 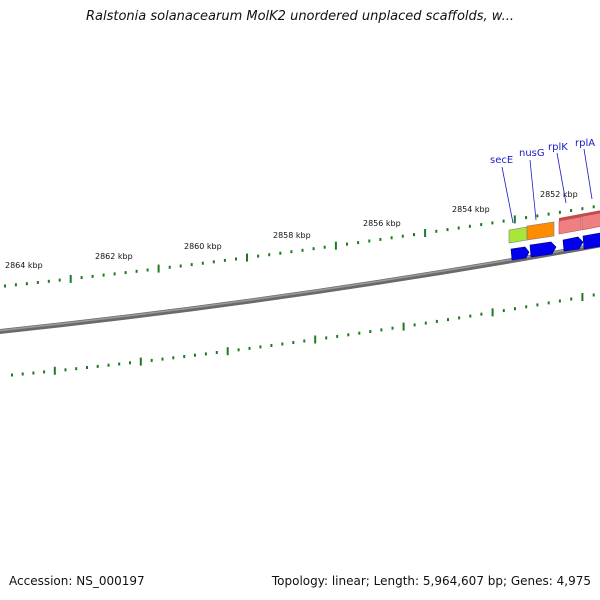 I want to click on ruler-label: 2852 kbp, so click(x=559, y=194).